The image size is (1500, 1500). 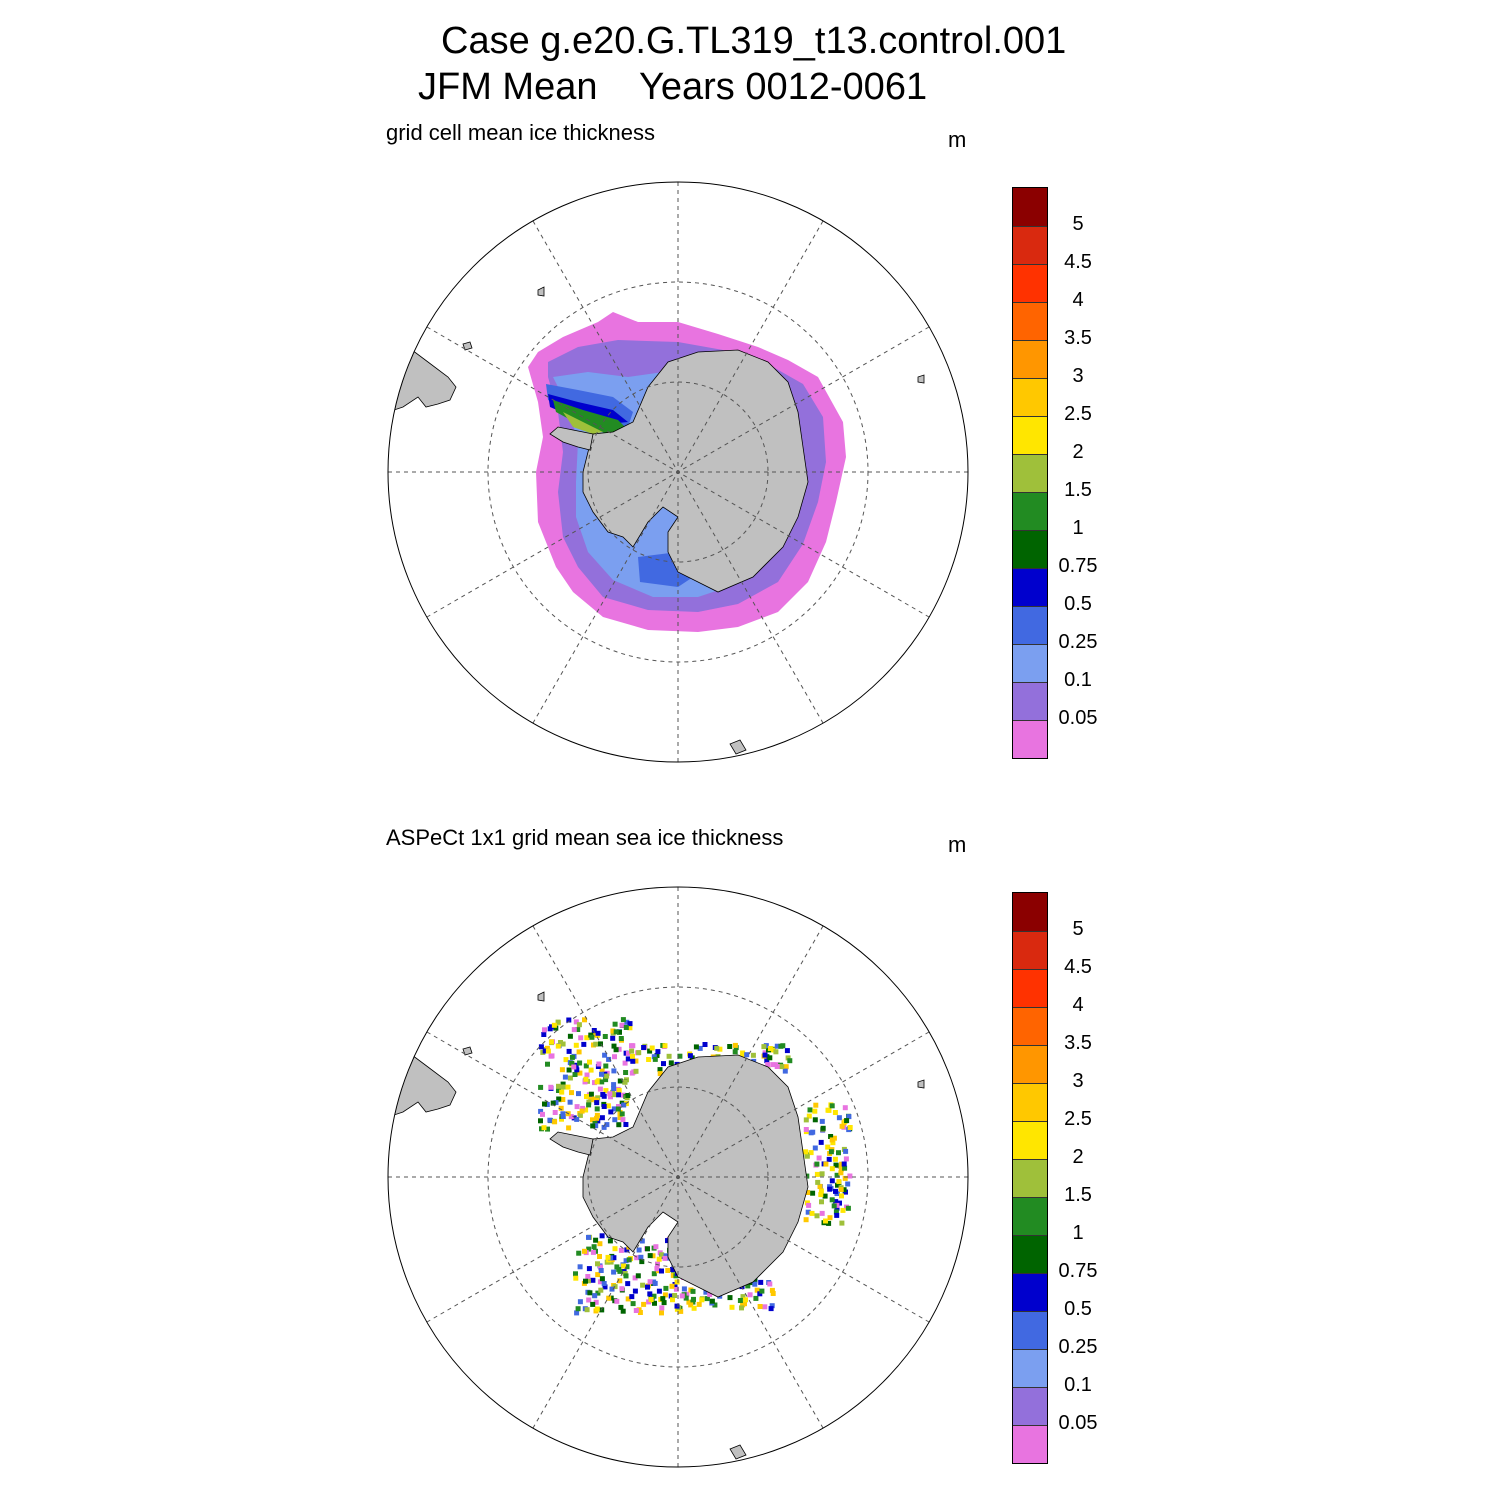 I want to click on colorbar-tick-label: 1.5, so click(x=1078, y=1195).